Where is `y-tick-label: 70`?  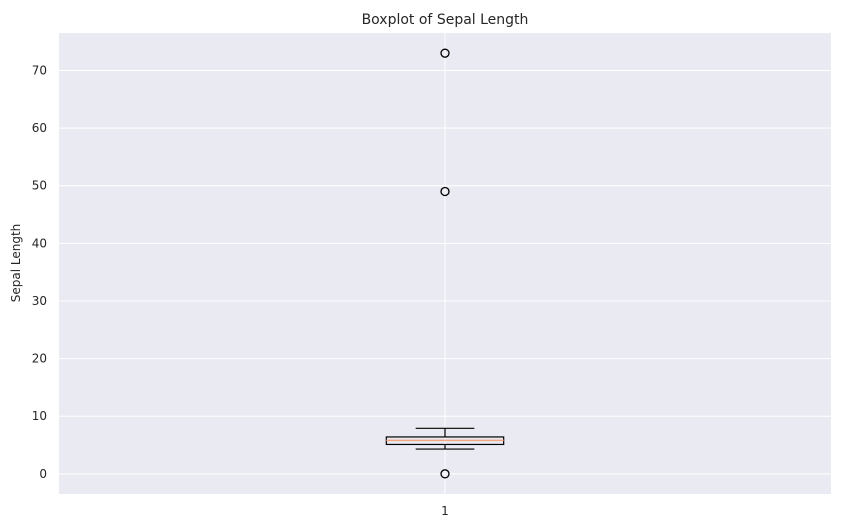 y-tick-label: 70 is located at coordinates (39, 70).